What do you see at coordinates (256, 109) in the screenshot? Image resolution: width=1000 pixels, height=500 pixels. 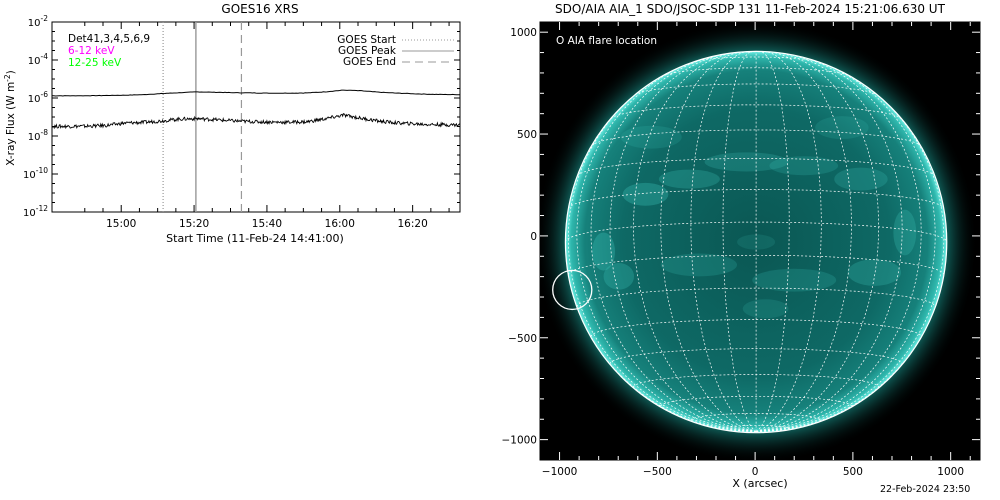 I see `goes-flux-curves` at bounding box center [256, 109].